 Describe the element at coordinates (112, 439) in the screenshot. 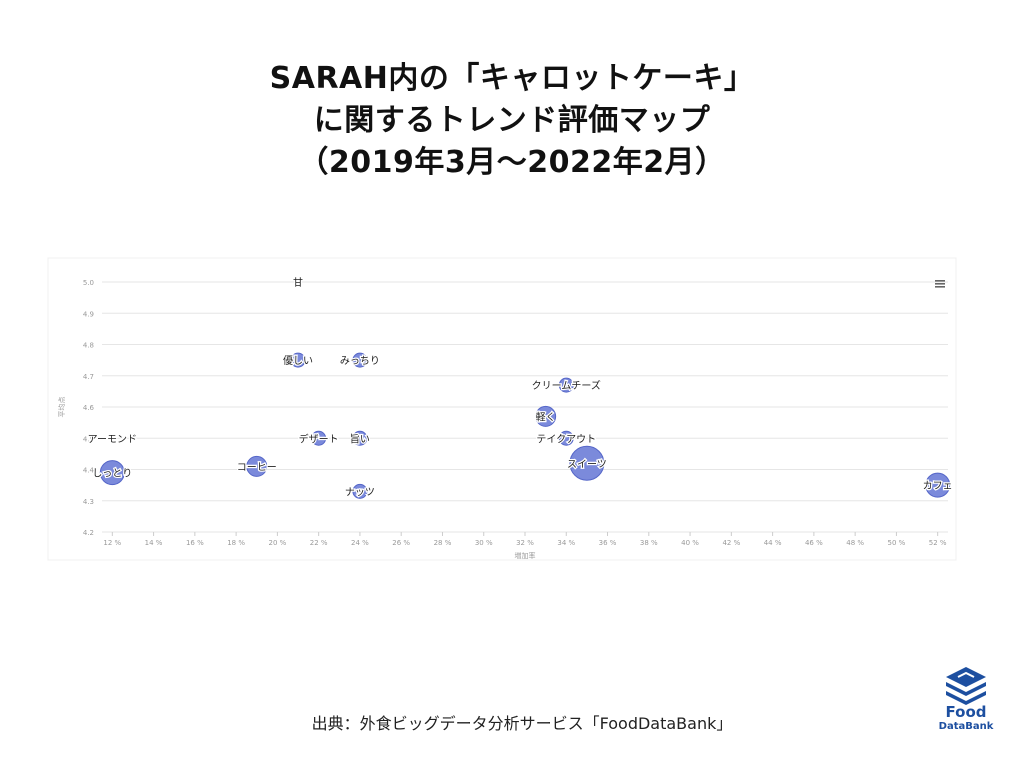

I see `bubble-label: アーモンド` at that location.